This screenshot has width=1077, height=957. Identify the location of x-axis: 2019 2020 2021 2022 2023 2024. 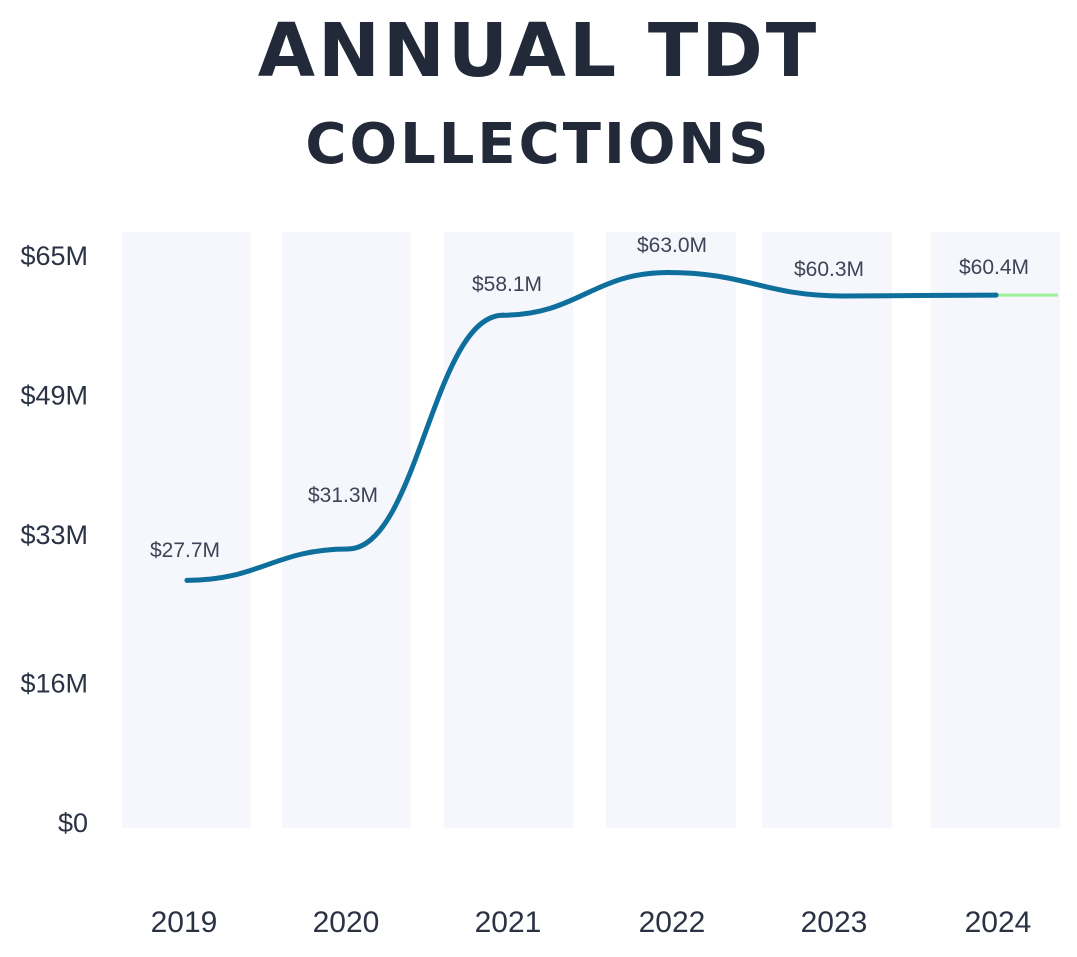
(591, 922).